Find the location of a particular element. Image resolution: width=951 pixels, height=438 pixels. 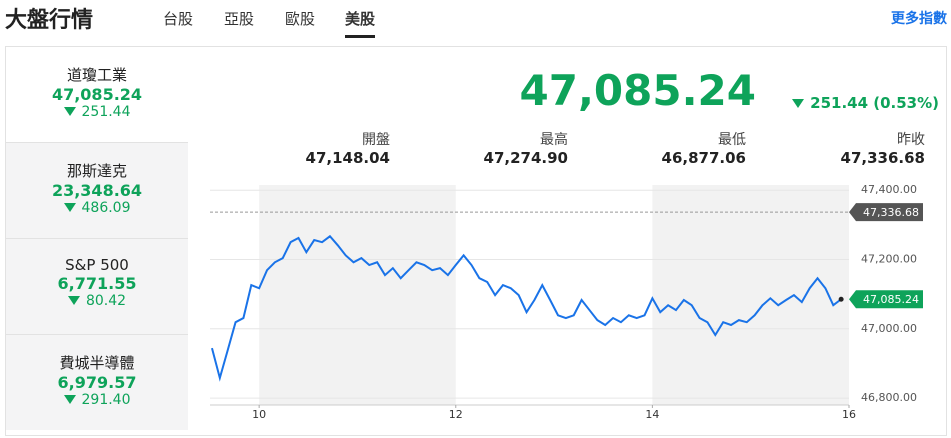

index-value: 6,771.55 is located at coordinates (97, 283).